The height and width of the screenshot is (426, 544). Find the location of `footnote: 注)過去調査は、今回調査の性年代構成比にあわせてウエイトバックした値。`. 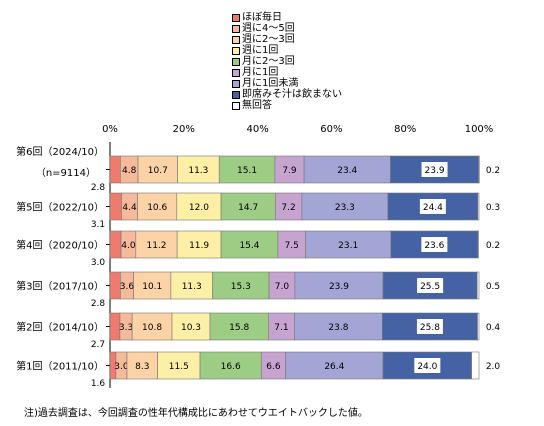

footnote: 注)過去調査は、今回調査の性年代構成比にあわせてウエイトバックした値。 is located at coordinates (196, 413).